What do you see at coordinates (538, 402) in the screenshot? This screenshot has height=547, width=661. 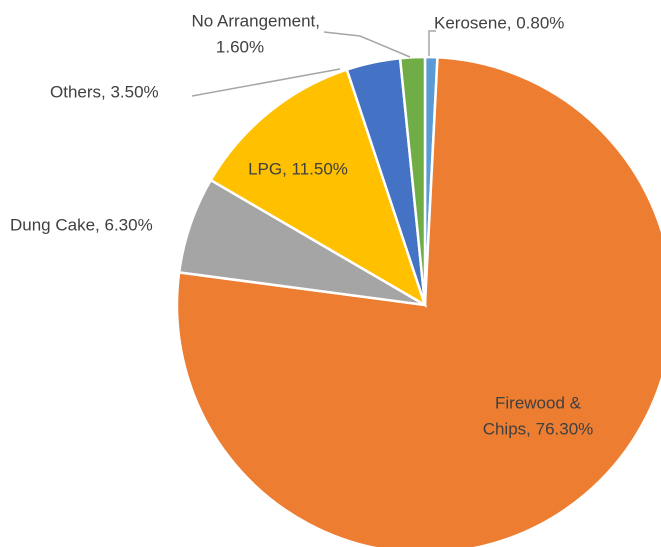 I see `data-label: Firewood &` at bounding box center [538, 402].